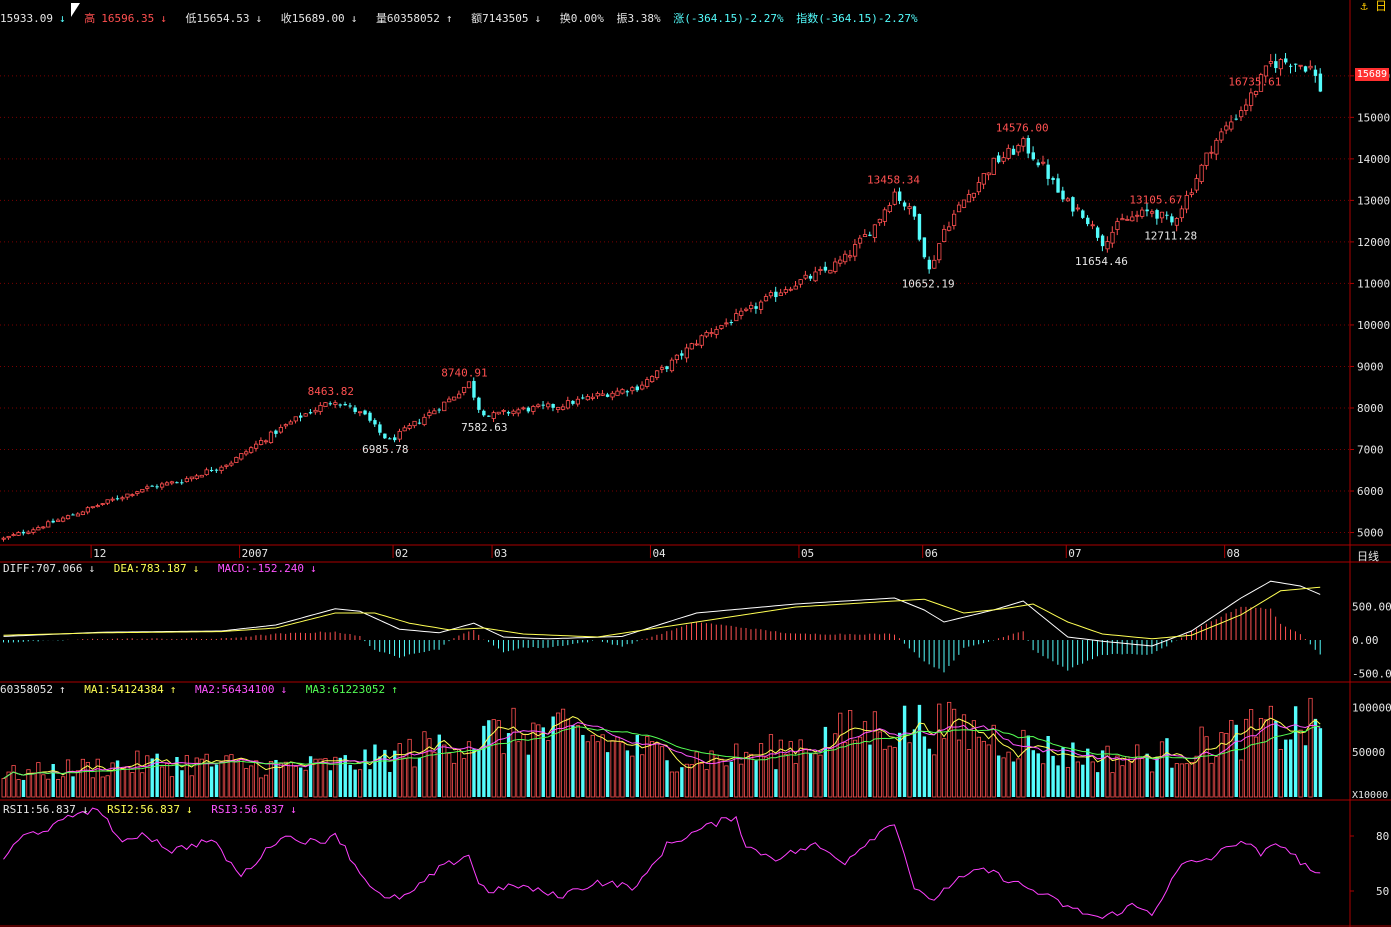 This screenshot has width=1391, height=927. What do you see at coordinates (696, 749) in the screenshot?
I see `volume-panel: 100000 50000 X10000` at bounding box center [696, 749].